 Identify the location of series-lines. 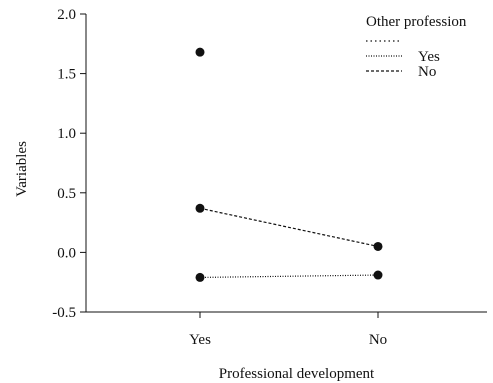
(289, 243).